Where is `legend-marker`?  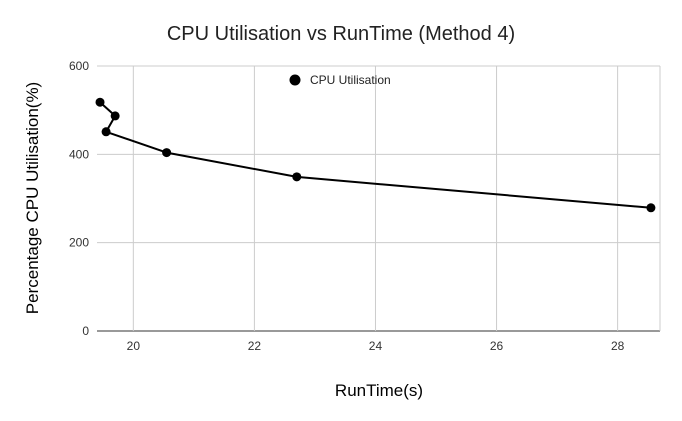 legend-marker is located at coordinates (295, 80).